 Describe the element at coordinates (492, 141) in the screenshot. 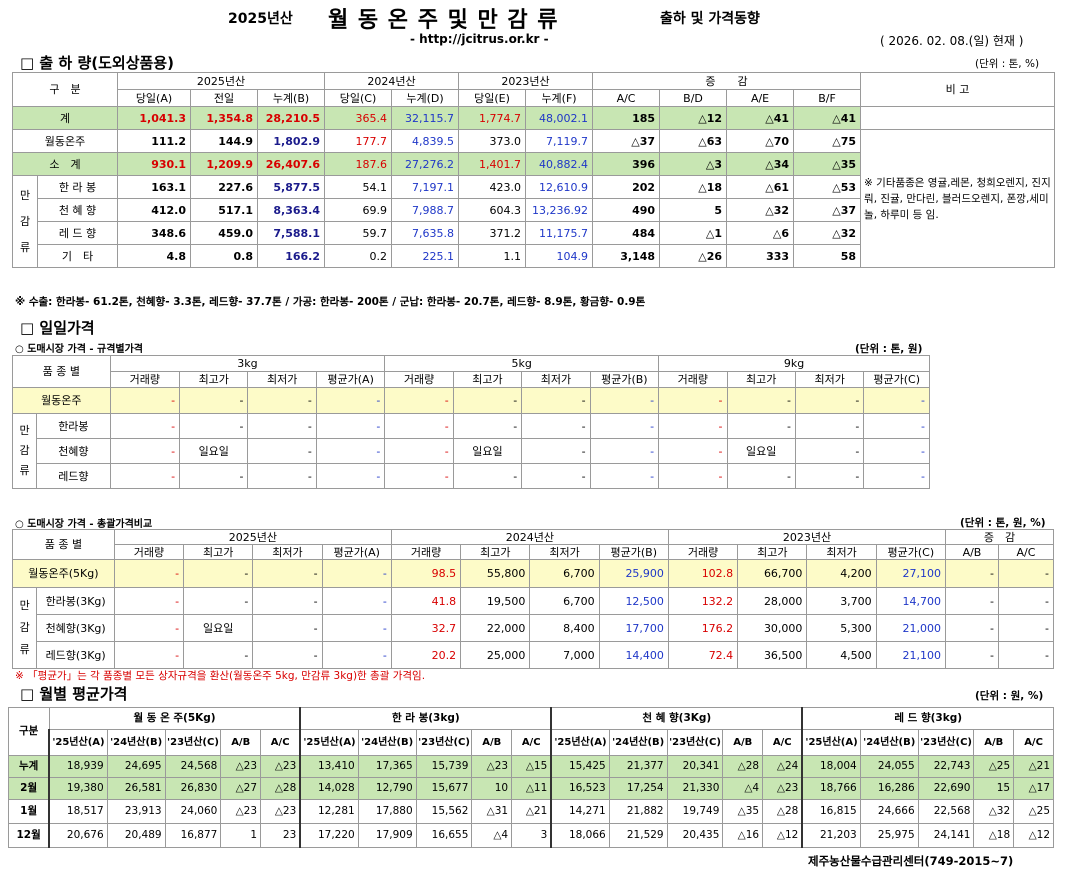

I see `shipment-cell: 373.0` at that location.